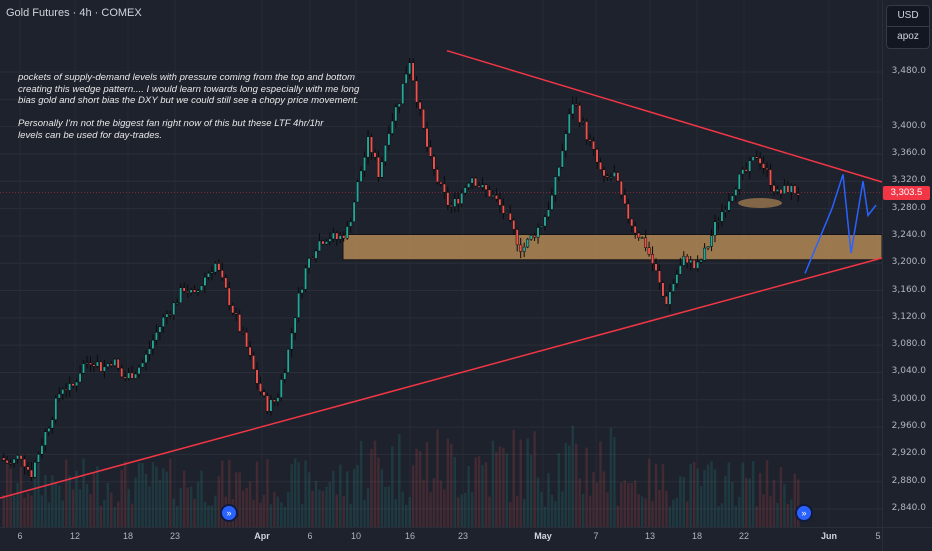 The width and height of the screenshot is (932, 551). I want to click on time-tick-label: 16, so click(410, 536).